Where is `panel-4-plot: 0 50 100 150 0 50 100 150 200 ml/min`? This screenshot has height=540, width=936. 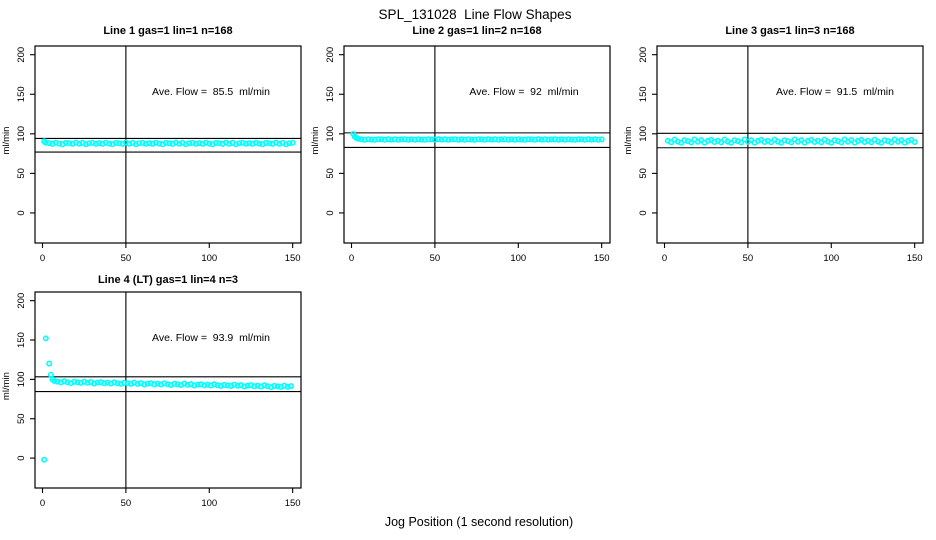 panel-4-plot: 0 50 100 150 0 50 100 150 200 ml/min is located at coordinates (151, 400).